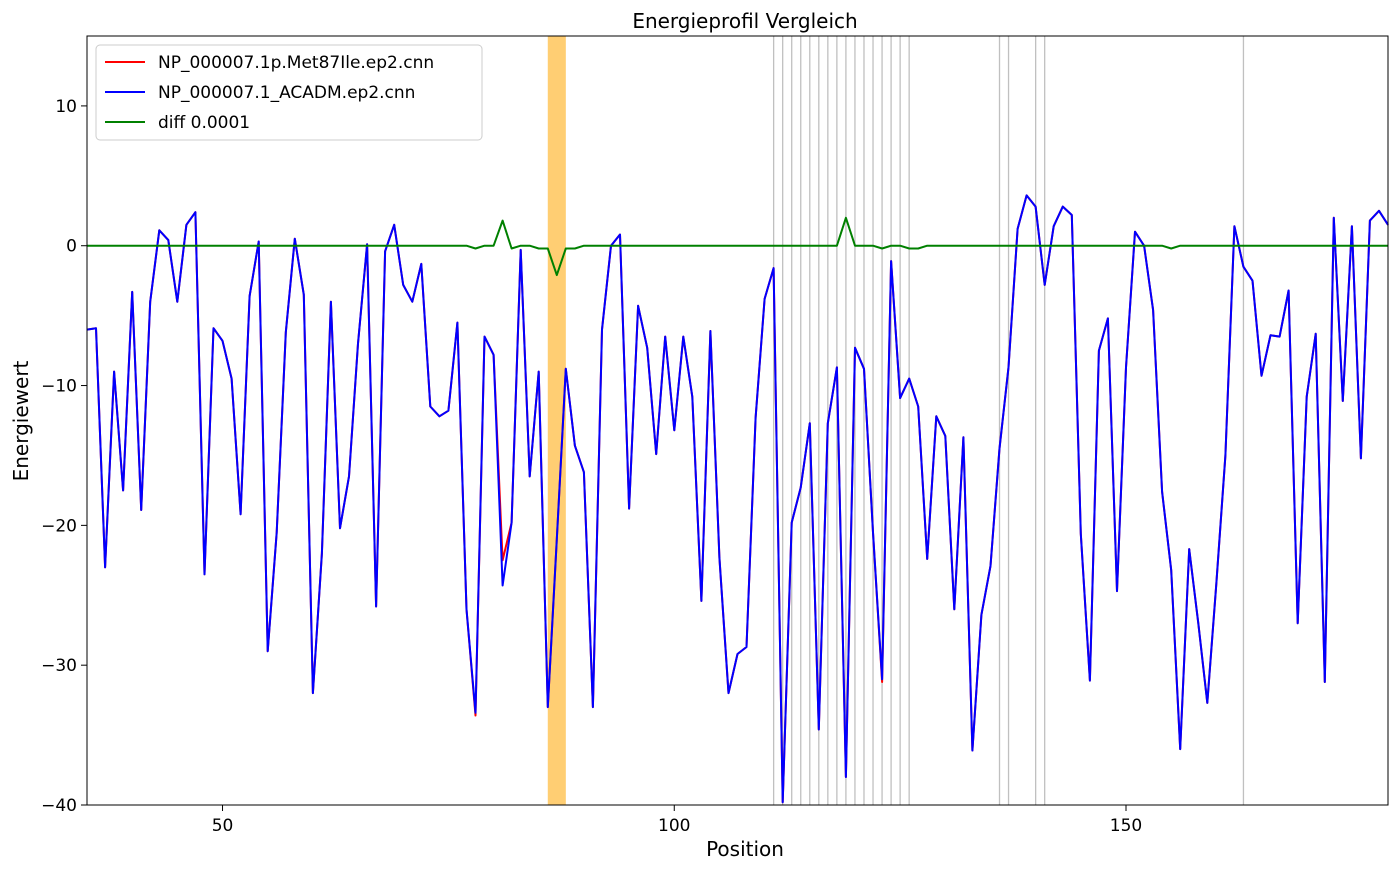 The image size is (1389, 870). What do you see at coordinates (59, 526) in the screenshot?
I see `y-tick-label: −20` at bounding box center [59, 526].